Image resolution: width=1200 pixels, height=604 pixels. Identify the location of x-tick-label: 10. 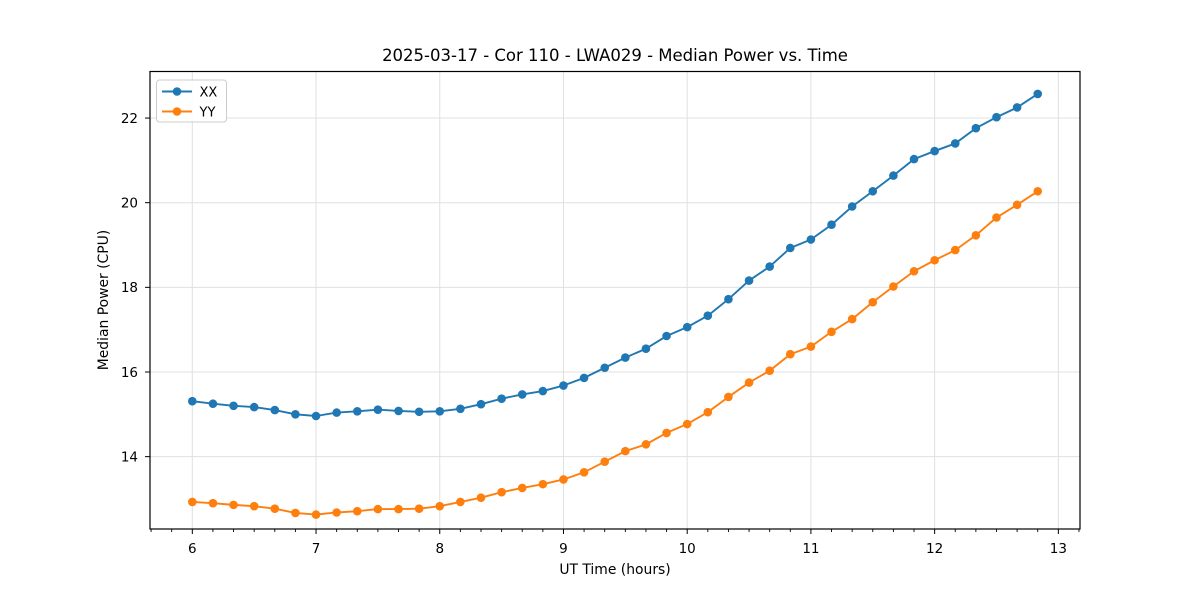
(687, 549).